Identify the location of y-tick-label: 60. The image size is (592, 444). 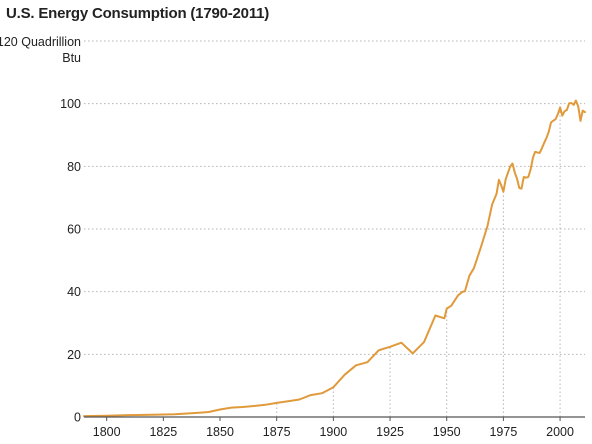
(74, 230).